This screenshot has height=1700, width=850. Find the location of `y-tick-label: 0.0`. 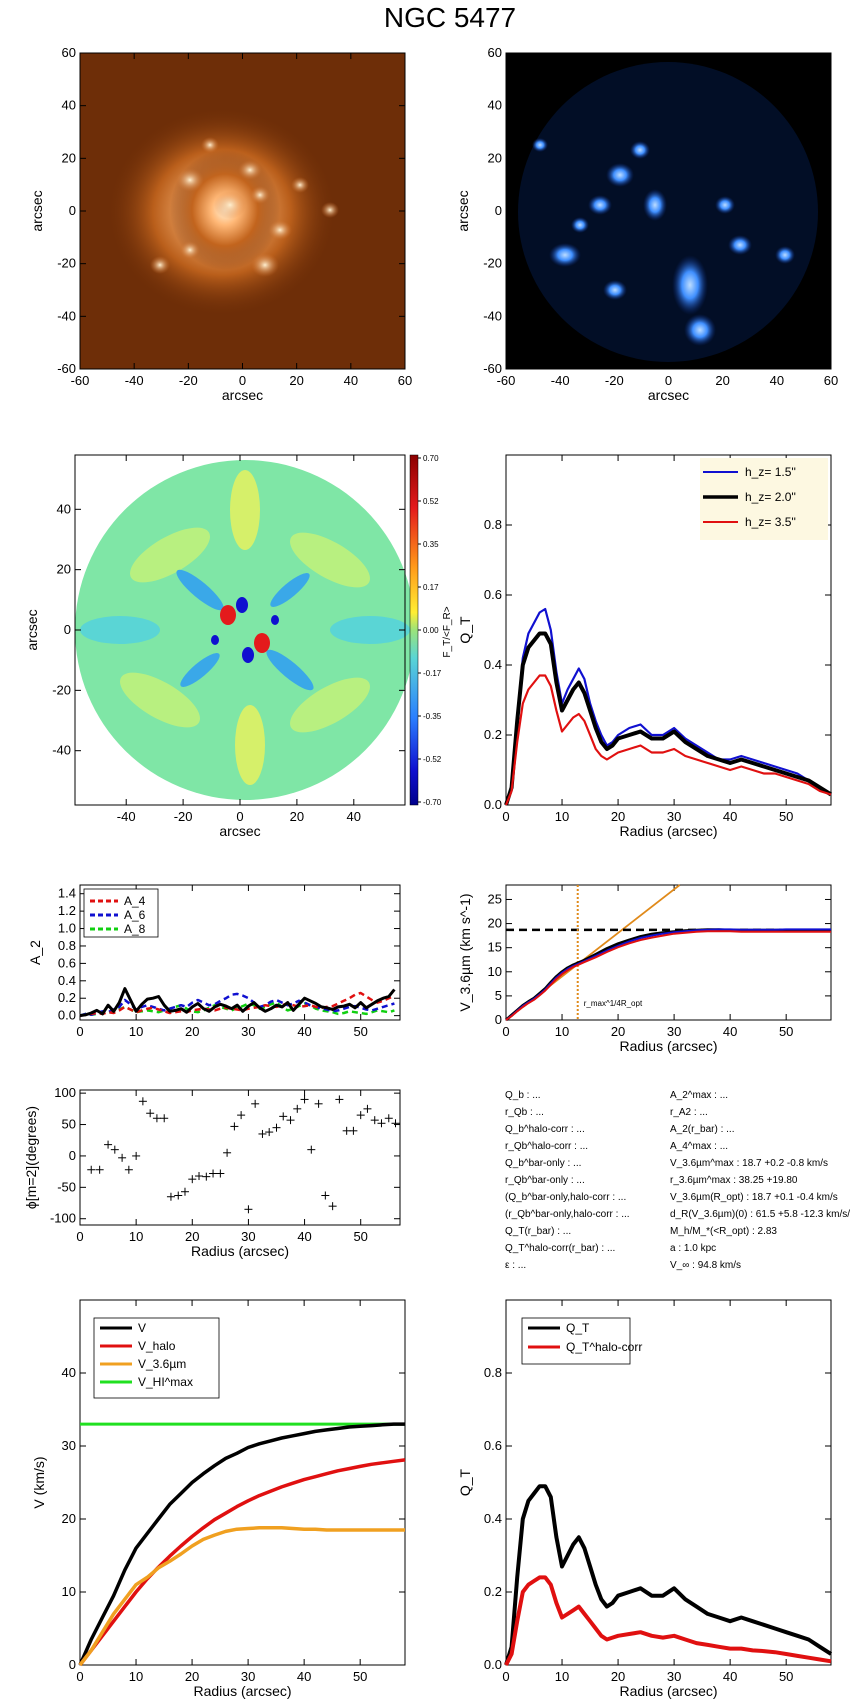

y-tick-label: 0.0 is located at coordinates (493, 804).